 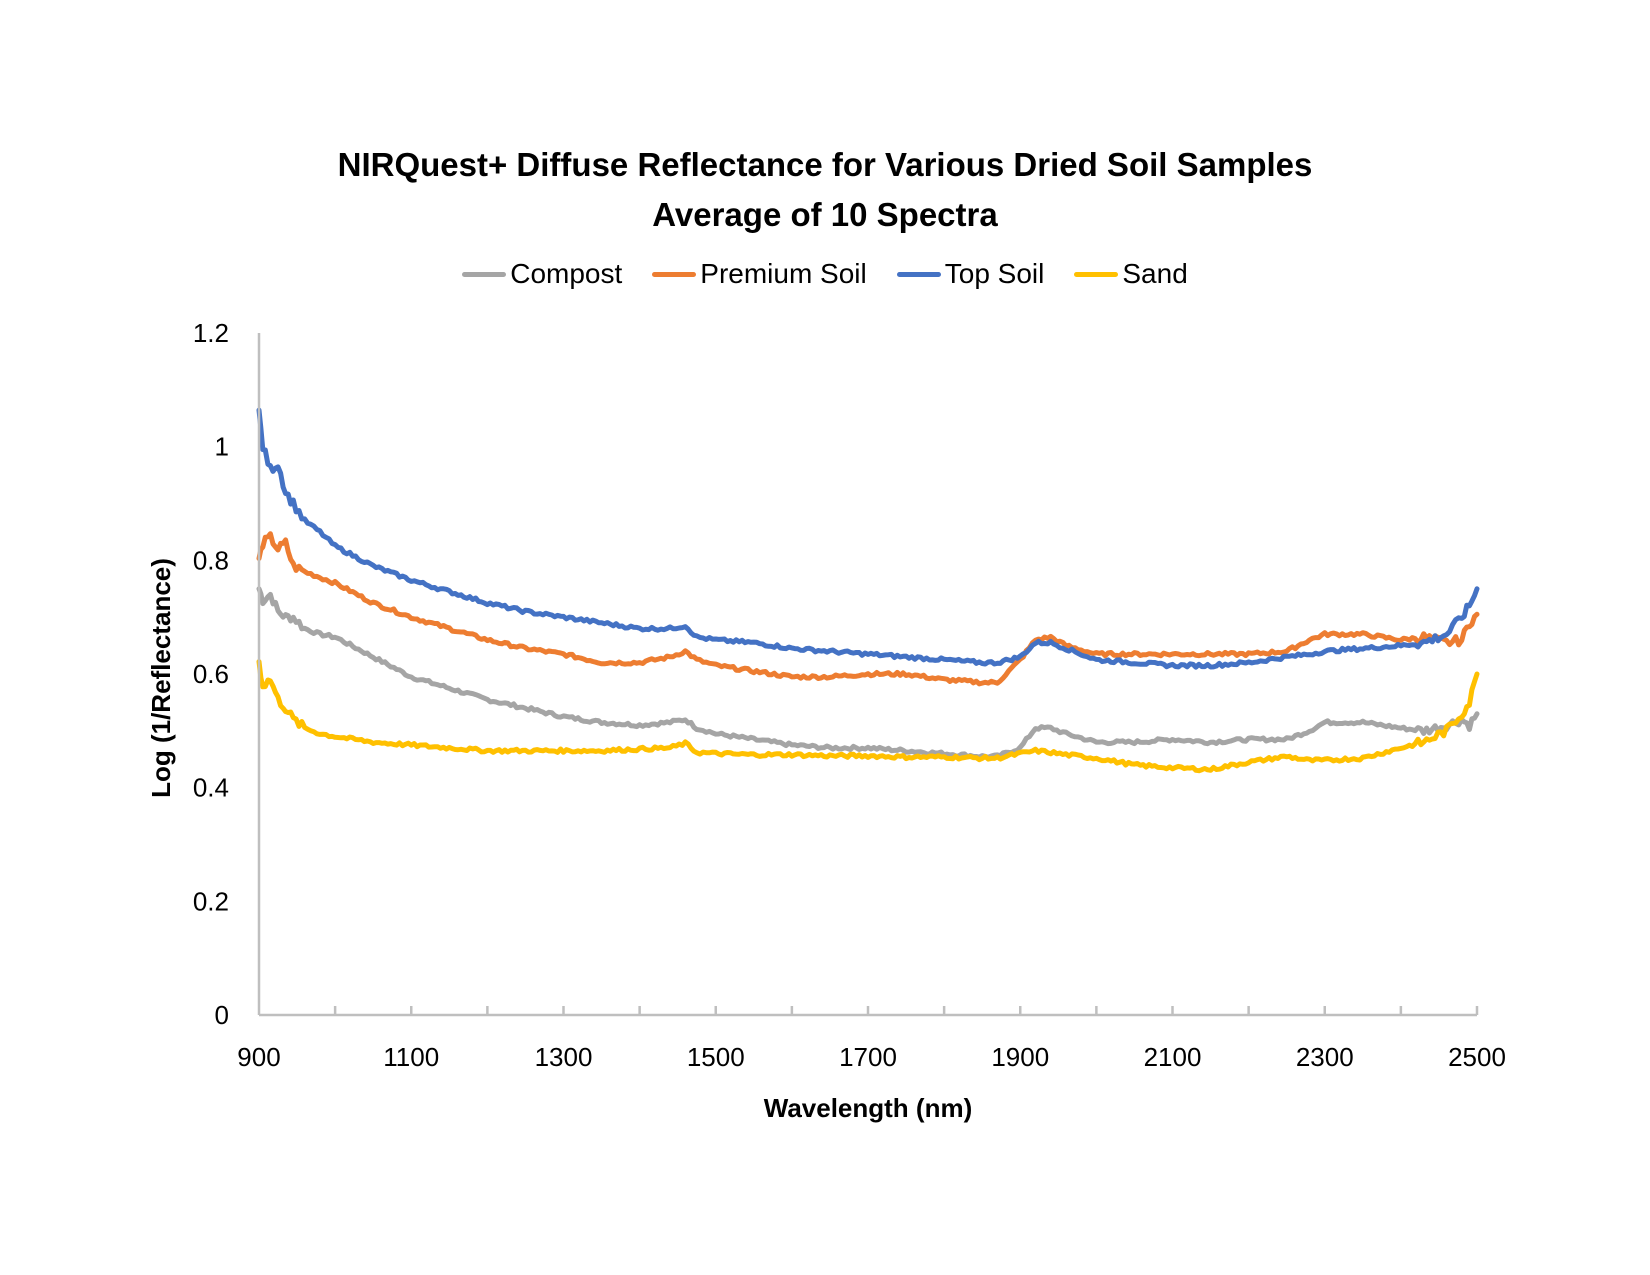 What do you see at coordinates (674, 274) in the screenshot?
I see `legend-swatch-premium-soil` at bounding box center [674, 274].